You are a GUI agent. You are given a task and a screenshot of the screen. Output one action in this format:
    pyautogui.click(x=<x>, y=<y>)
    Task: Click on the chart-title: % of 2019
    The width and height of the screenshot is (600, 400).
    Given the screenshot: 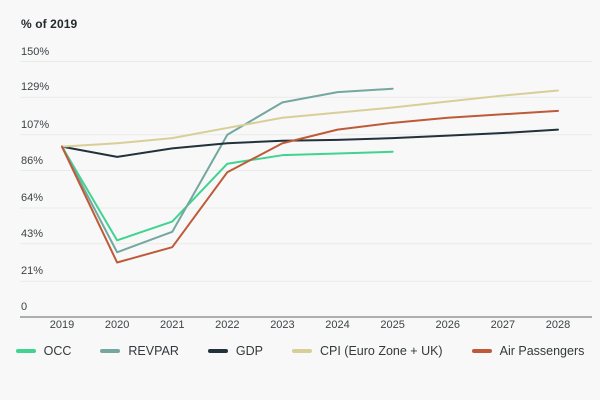 What is the action you would take?
    pyautogui.click(x=49, y=24)
    